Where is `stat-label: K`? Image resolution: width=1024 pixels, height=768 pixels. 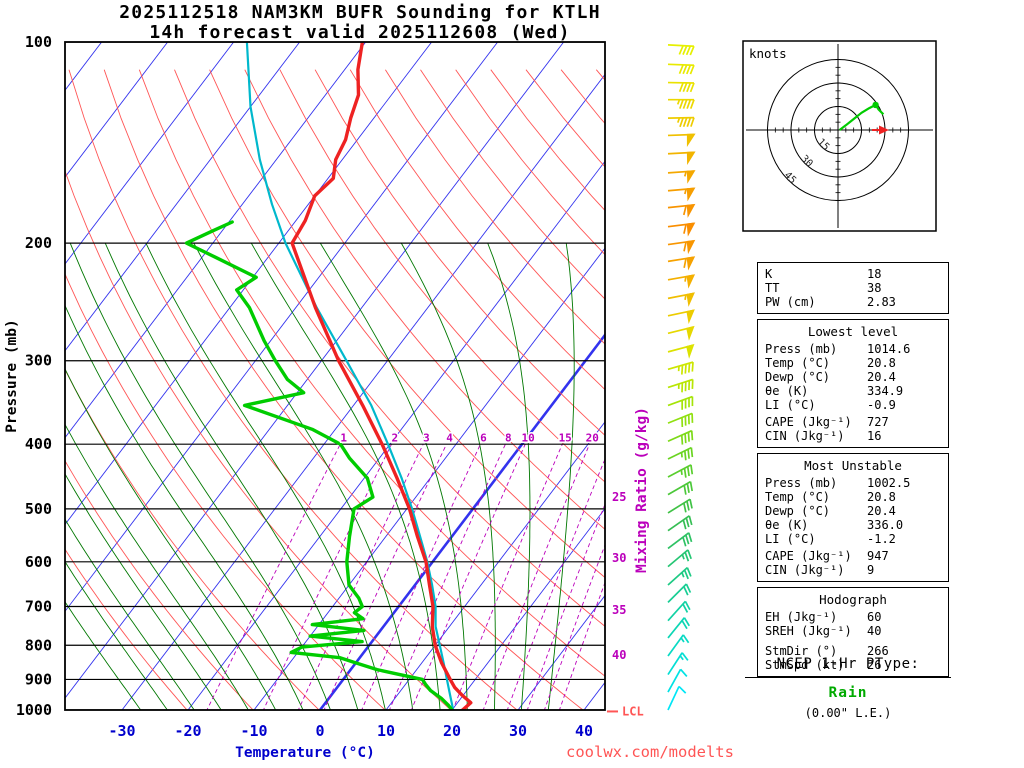
stat-label: K is located at coordinates (769, 274).